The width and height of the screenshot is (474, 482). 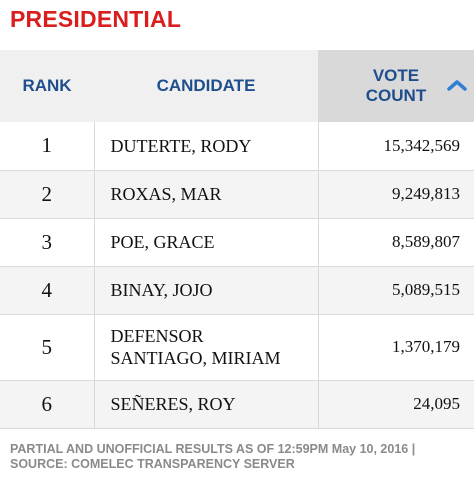 What do you see at coordinates (457, 85) in the screenshot?
I see `chevron-up-icon` at bounding box center [457, 85].